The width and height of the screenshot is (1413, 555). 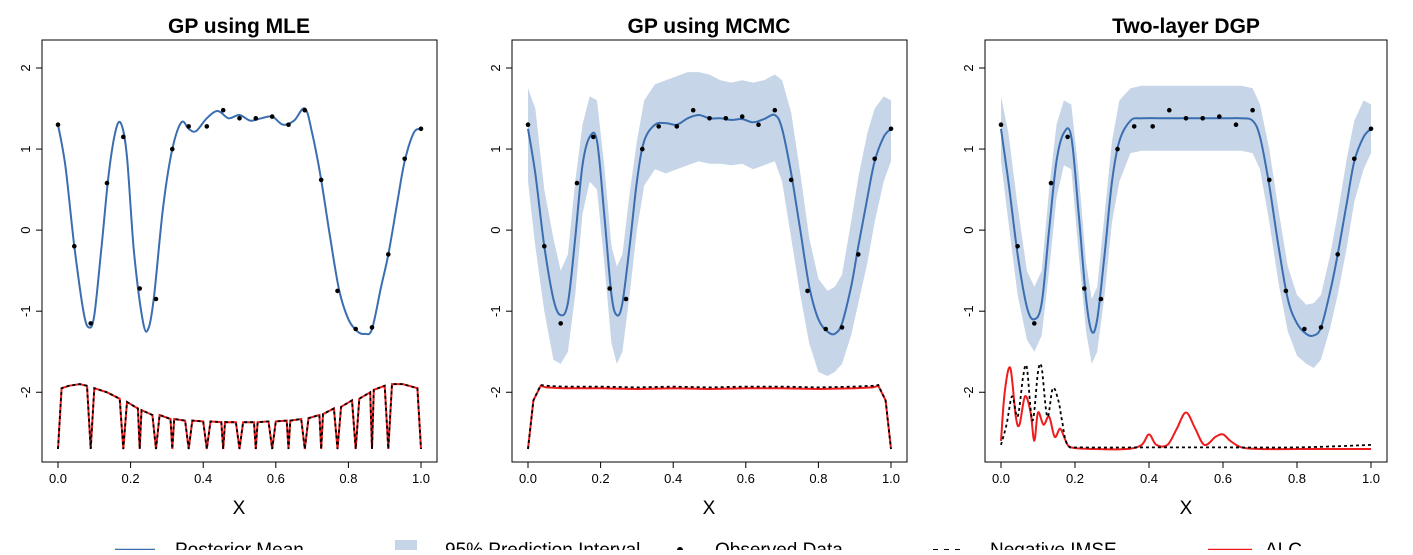 I want to click on legend-label: 95% Prediction Interval, so click(x=542, y=545).